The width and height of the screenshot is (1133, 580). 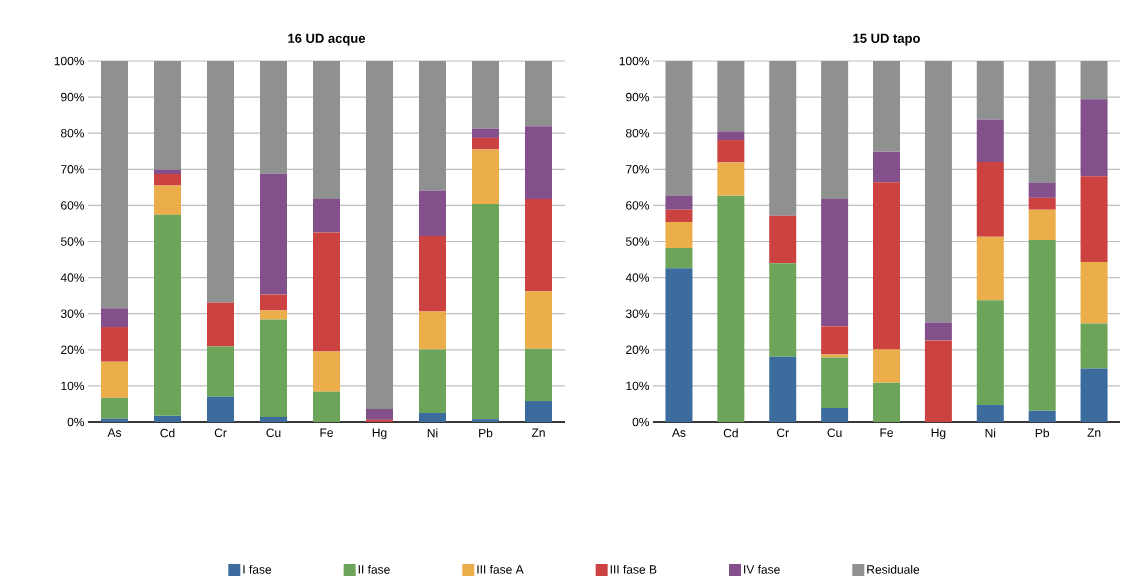 What do you see at coordinates (762, 569) in the screenshot?
I see `legend-label: IV fase` at bounding box center [762, 569].